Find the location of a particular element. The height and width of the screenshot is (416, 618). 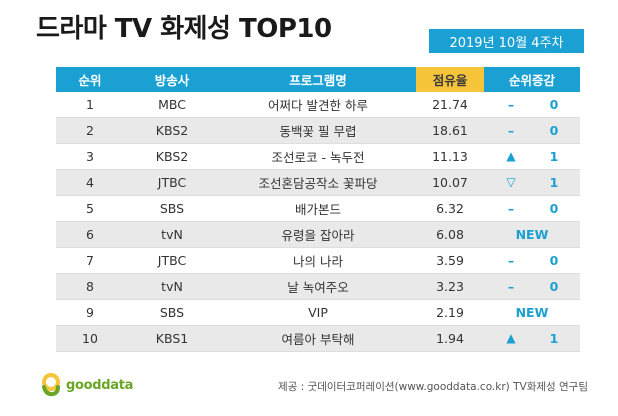

channel-cell: KBS1 is located at coordinates (172, 338).